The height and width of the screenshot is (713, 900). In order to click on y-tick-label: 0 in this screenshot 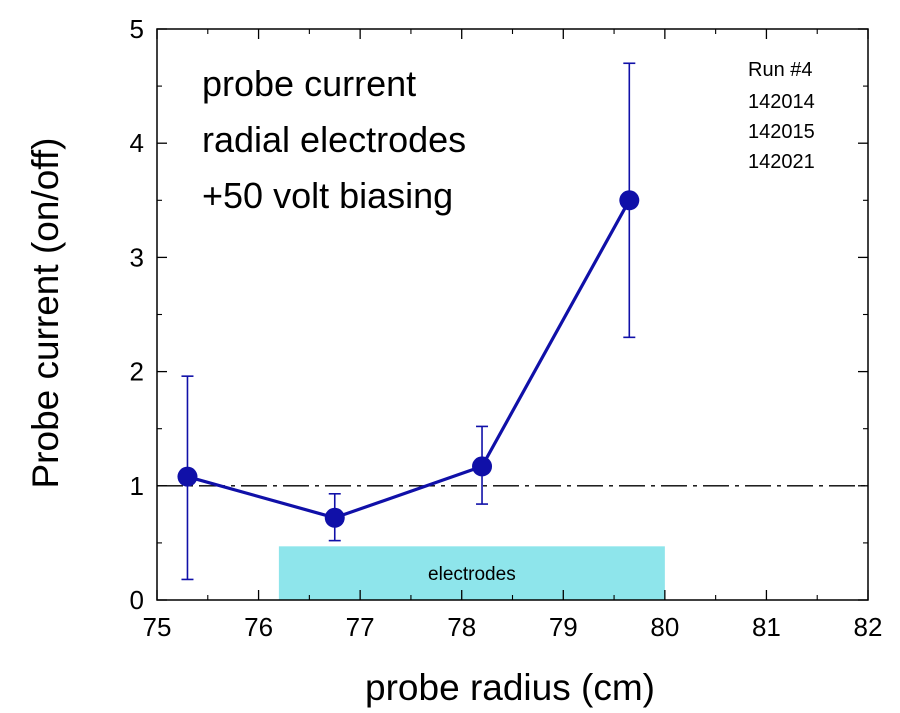, I will do `click(137, 600)`.